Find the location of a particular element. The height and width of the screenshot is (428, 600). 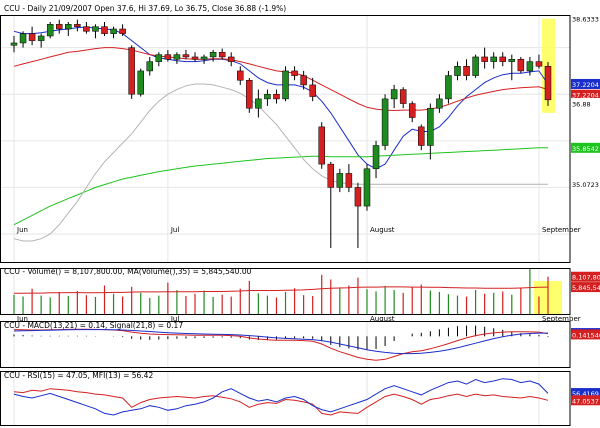

volume-frame is located at coordinates (285, 291).